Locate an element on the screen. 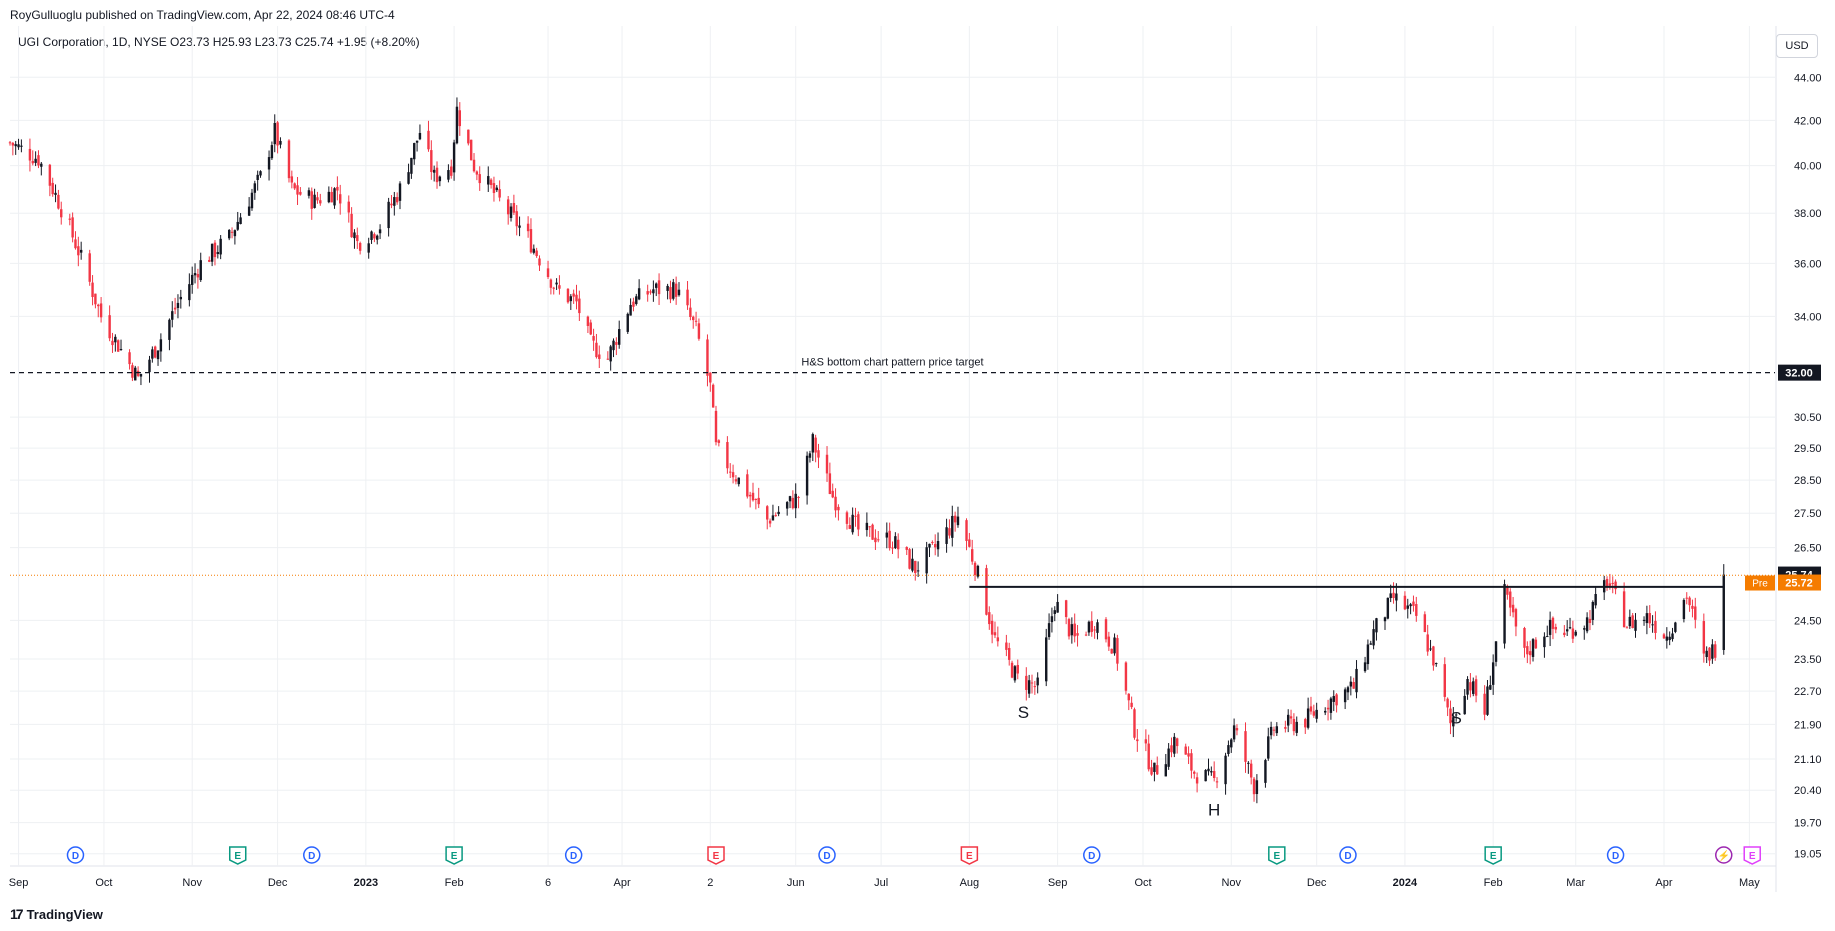  split-marker: ⚡ is located at coordinates (1724, 855).